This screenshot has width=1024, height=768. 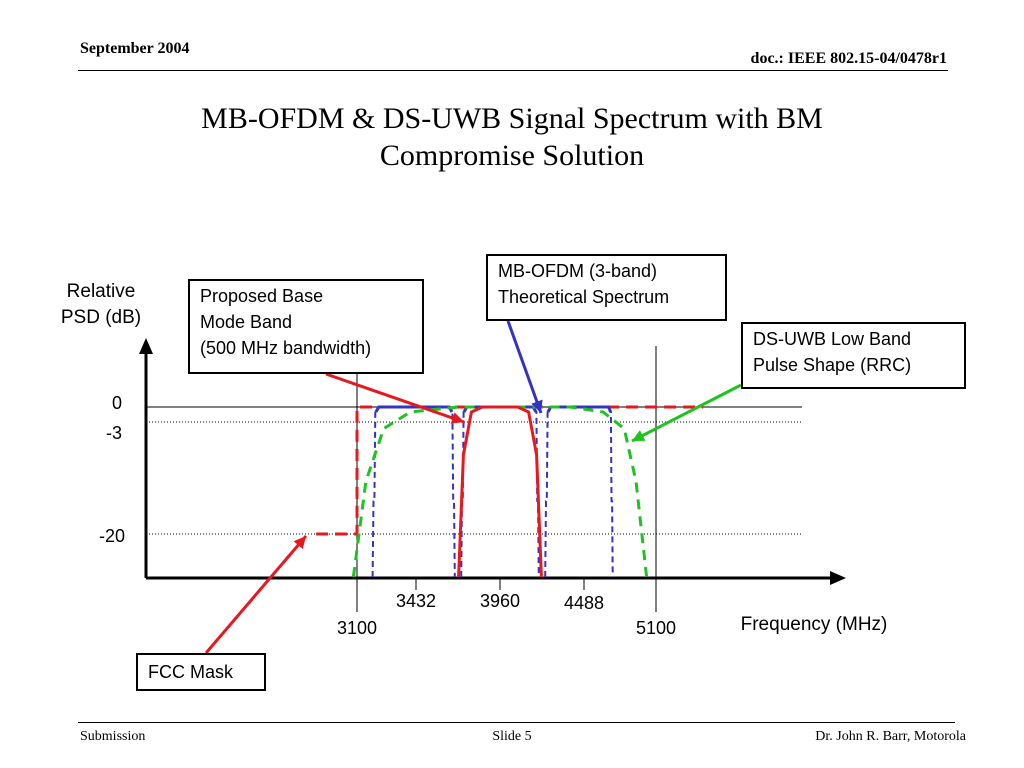 What do you see at coordinates (457, 418) in the screenshot?
I see `leader-base-mode-arrowhead` at bounding box center [457, 418].